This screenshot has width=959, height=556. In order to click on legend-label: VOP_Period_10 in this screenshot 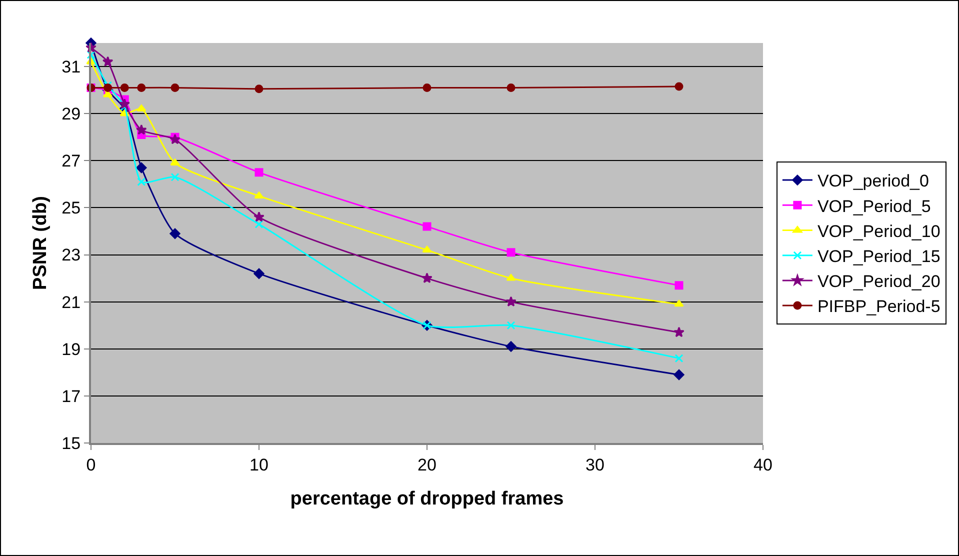, I will do `click(878, 231)`.